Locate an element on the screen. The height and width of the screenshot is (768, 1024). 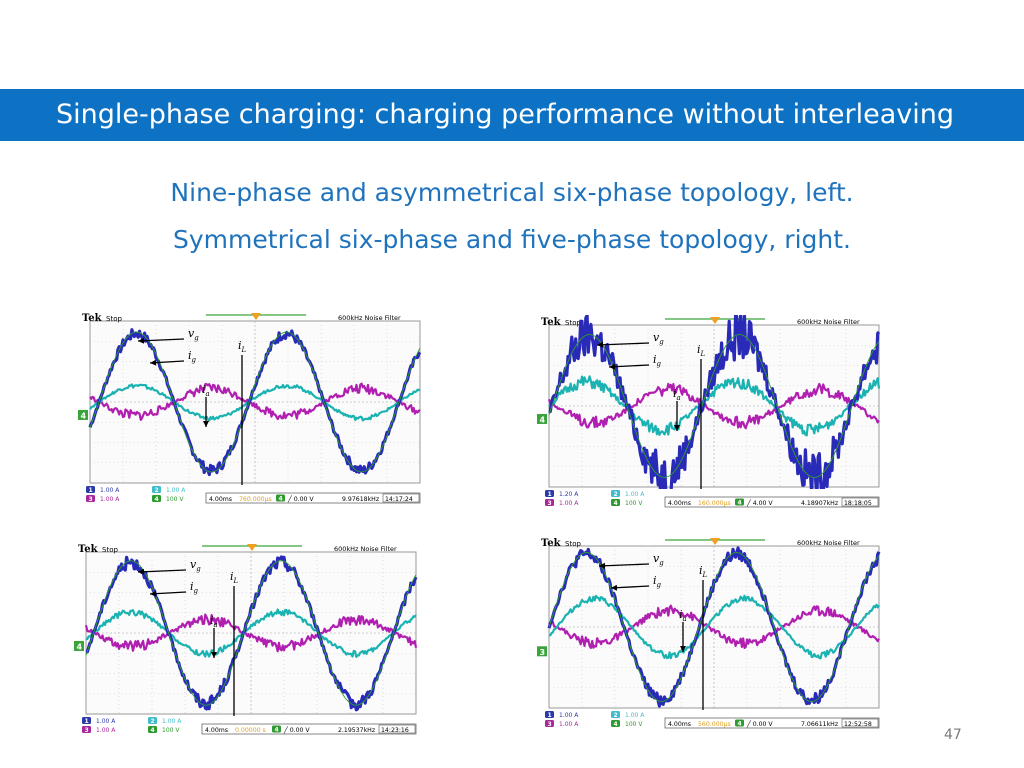
channel-3-badge-number: 3 is located at coordinates (87, 730).